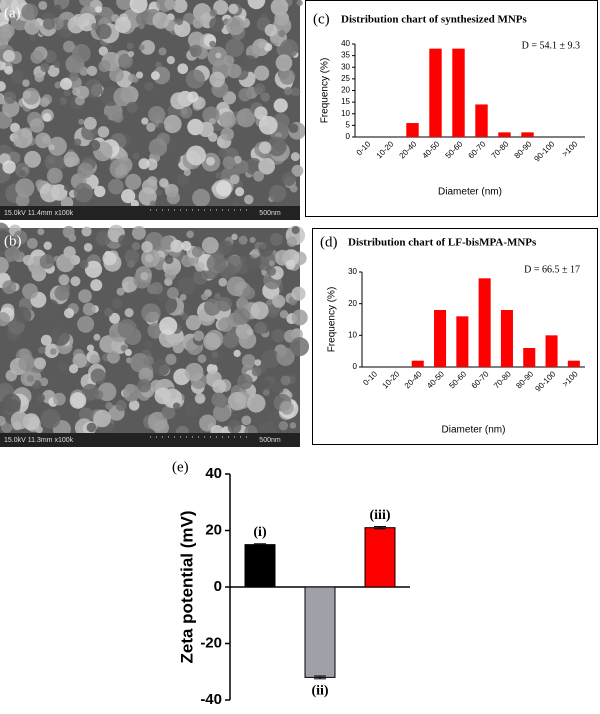  What do you see at coordinates (260, 532) in the screenshot?
I see `bar-label: (i)` at bounding box center [260, 532].